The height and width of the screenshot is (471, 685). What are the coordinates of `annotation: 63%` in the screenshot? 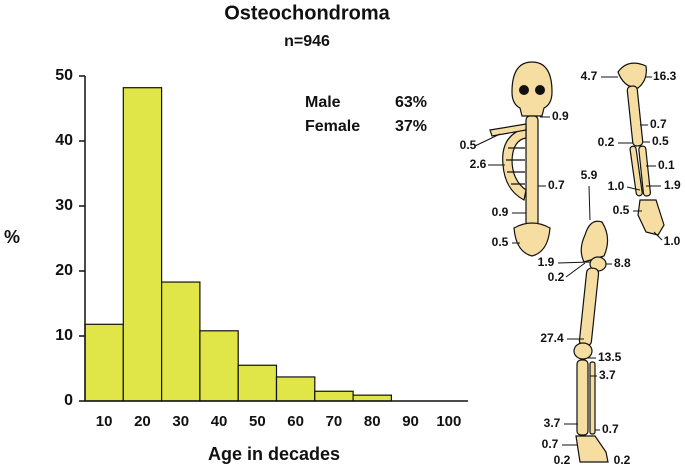 It's located at (411, 102).